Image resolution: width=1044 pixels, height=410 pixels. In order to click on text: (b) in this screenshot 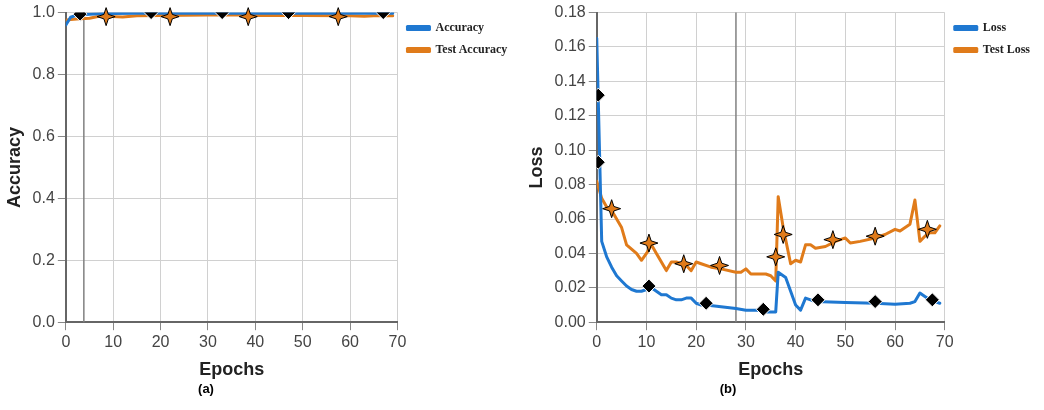, I will do `click(728, 388)`.